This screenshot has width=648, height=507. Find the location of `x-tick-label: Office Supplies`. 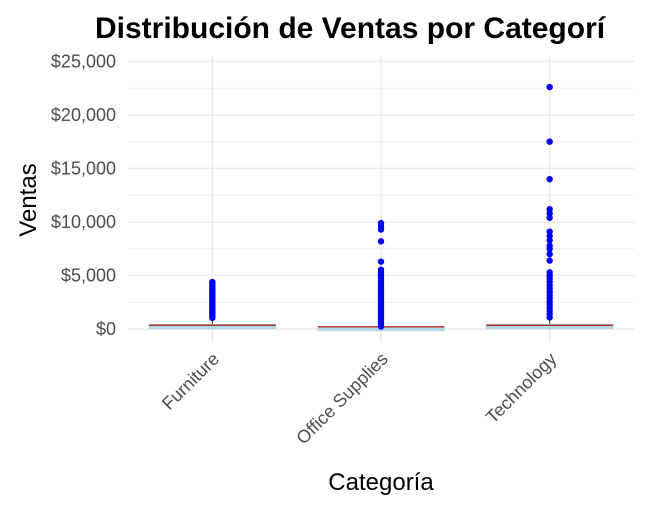

x-tick-label: Office Supplies is located at coordinates (342, 399).